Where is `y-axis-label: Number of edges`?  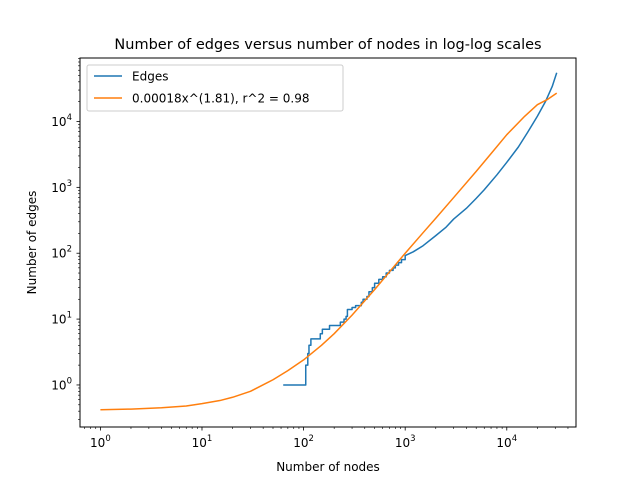 y-axis-label: Number of edges is located at coordinates (32, 243).